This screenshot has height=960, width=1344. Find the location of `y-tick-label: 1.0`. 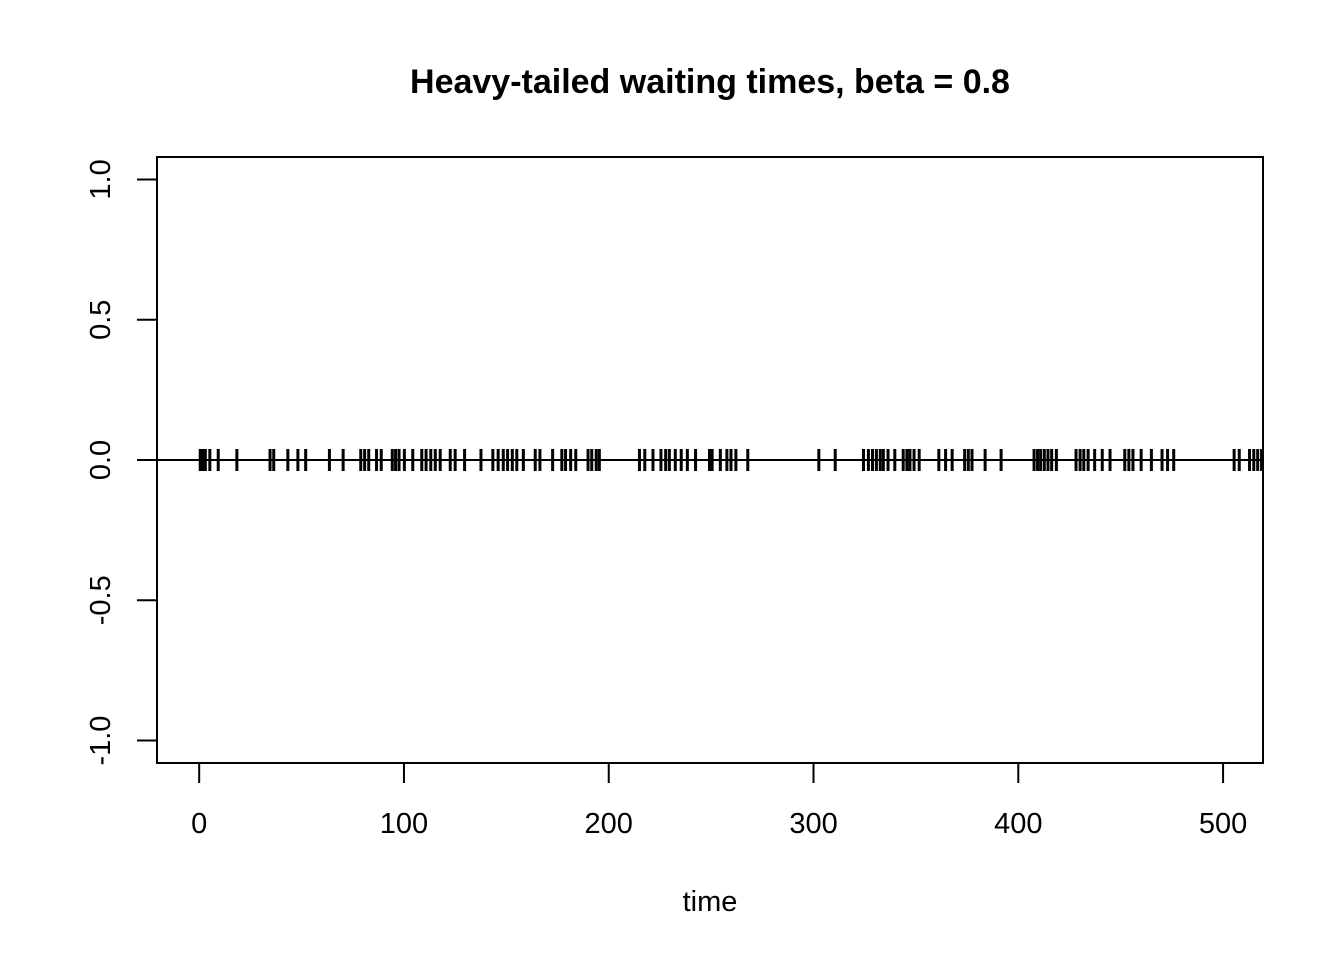

y-tick-label: 1.0 is located at coordinates (101, 179).